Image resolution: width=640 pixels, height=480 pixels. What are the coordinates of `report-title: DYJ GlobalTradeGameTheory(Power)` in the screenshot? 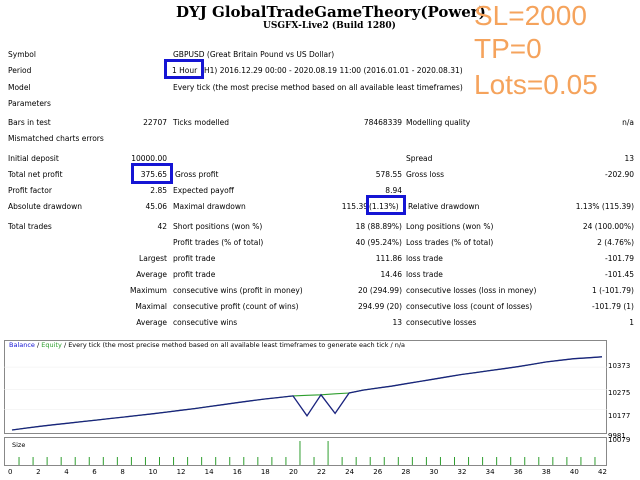 It's located at (331, 12).